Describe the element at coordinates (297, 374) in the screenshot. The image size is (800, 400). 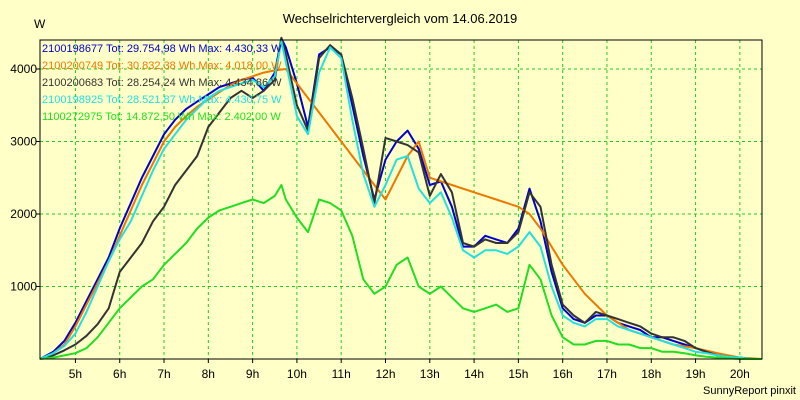
I see `x-tick-label: 10h` at that location.